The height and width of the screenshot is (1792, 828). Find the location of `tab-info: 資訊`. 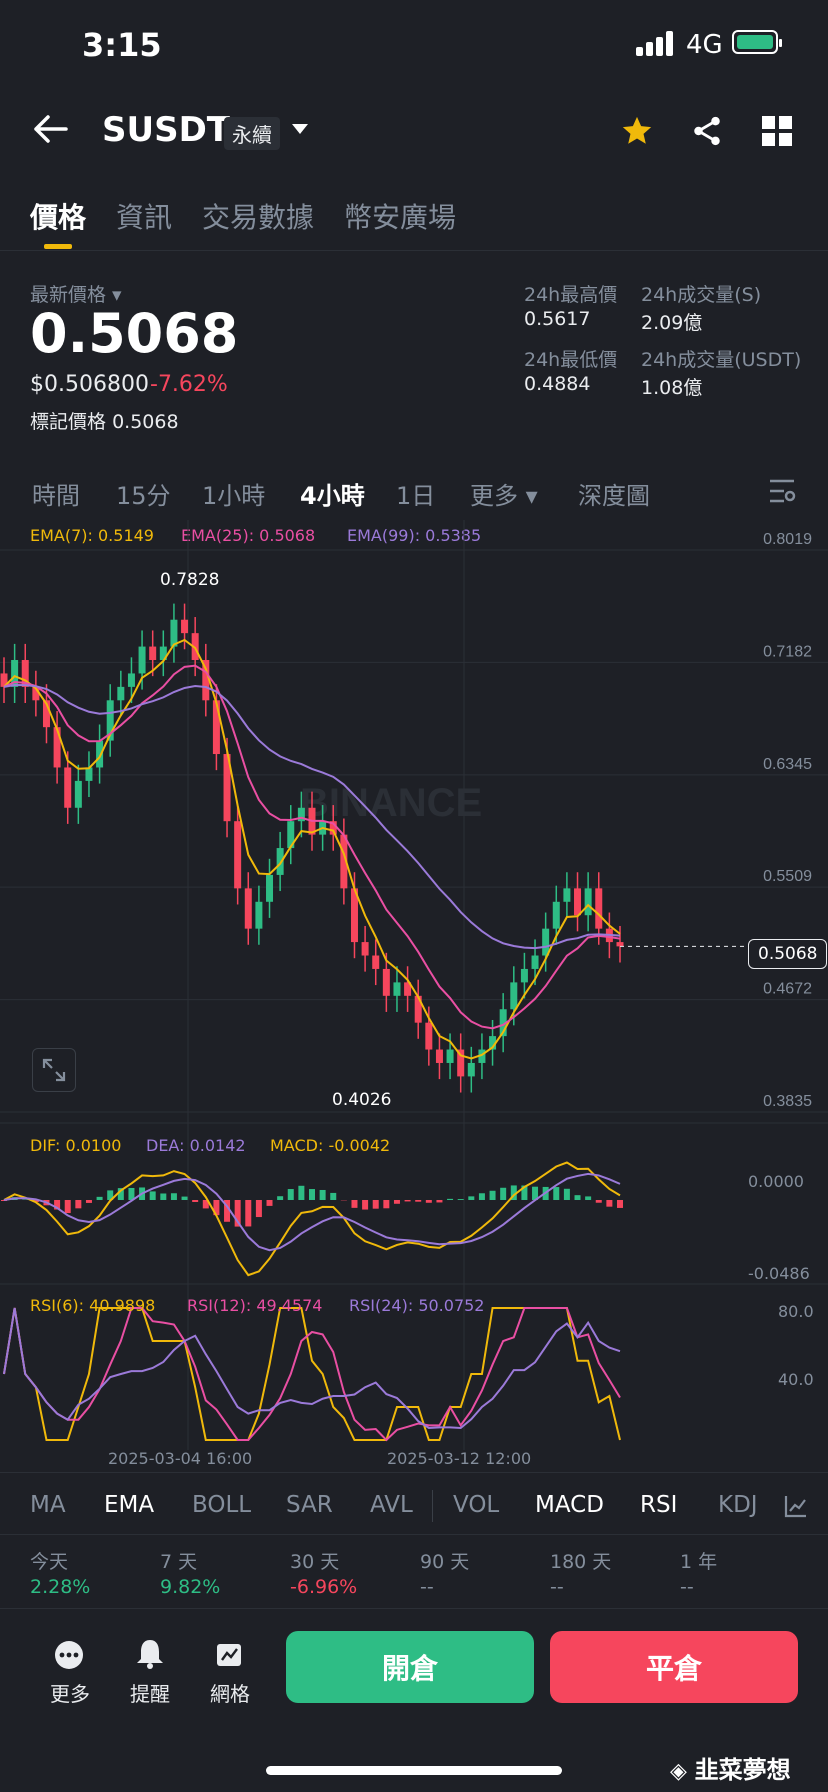

tab-info: 資訊 is located at coordinates (144, 217).